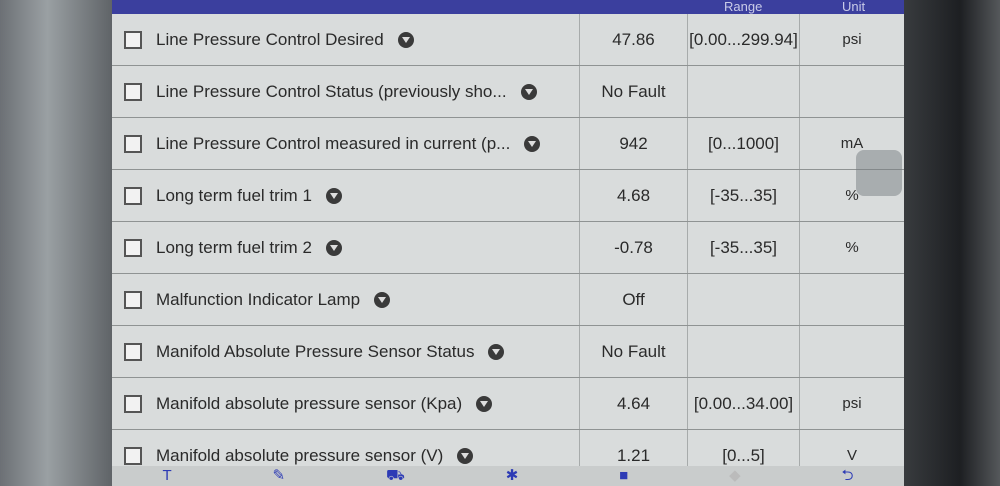 The image size is (1000, 486). What do you see at coordinates (59, 243) in the screenshot?
I see `device-bezel-left` at bounding box center [59, 243].